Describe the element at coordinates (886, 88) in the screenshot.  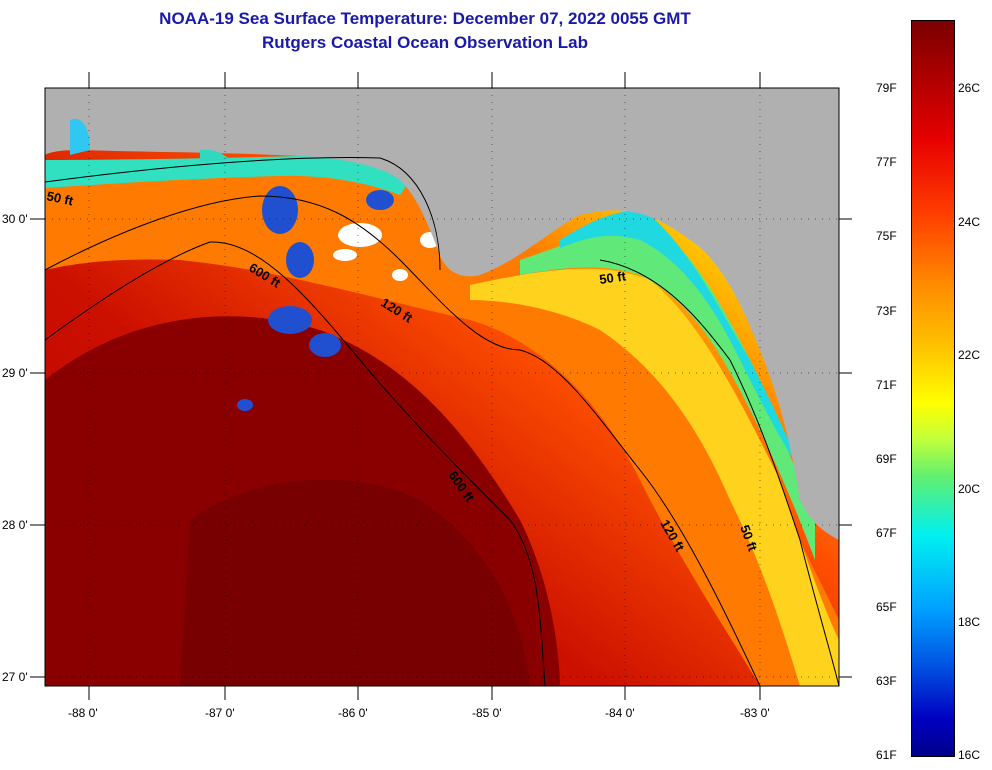
I see `colorbar-f-label: 79F` at that location.